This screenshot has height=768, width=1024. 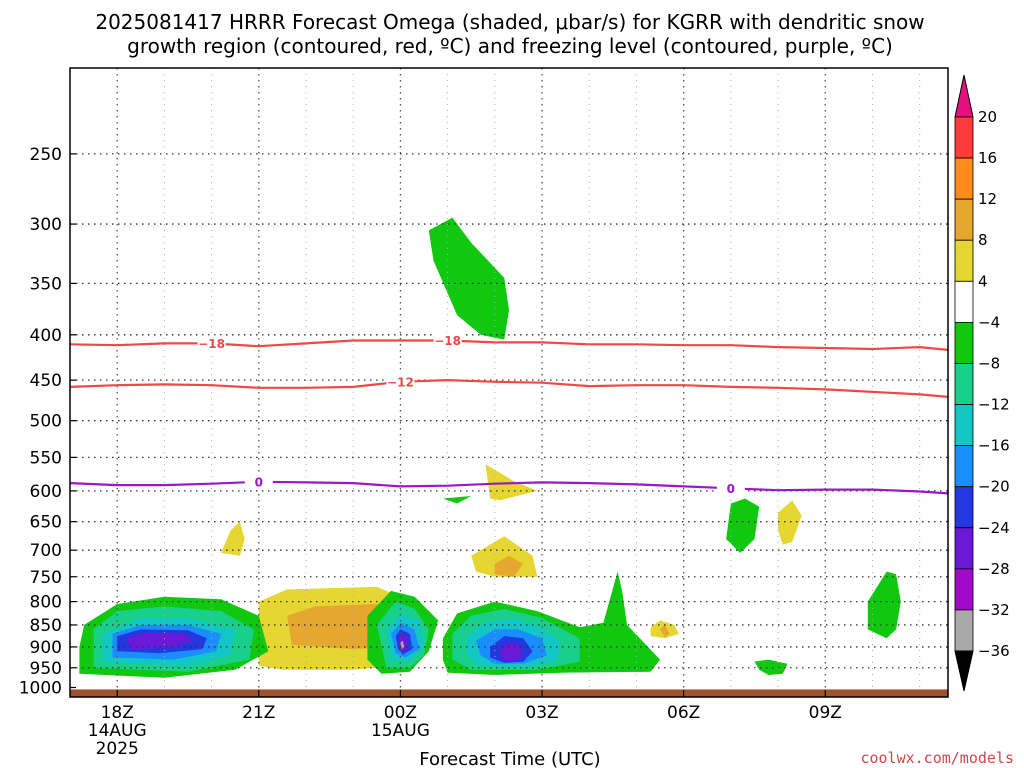 What do you see at coordinates (46, 603) in the screenshot?
I see `y-tick-label-800: 800` at bounding box center [46, 603].